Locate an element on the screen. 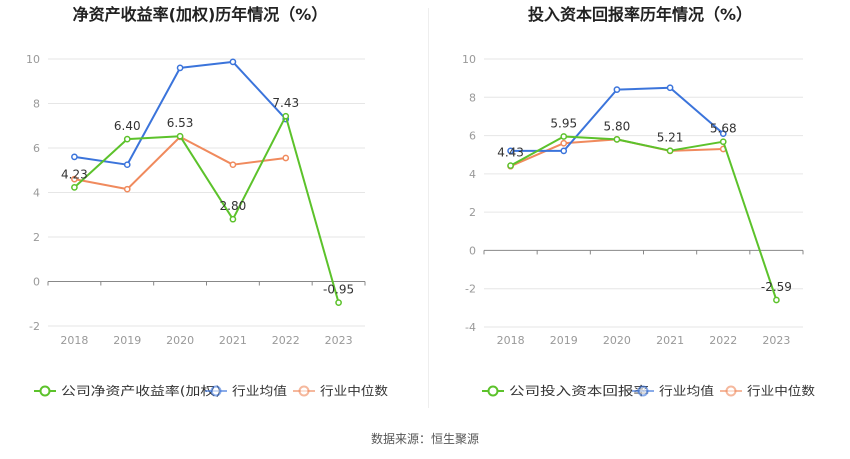 This screenshot has width=850, height=459. data-label: 6.40 is located at coordinates (127, 126).